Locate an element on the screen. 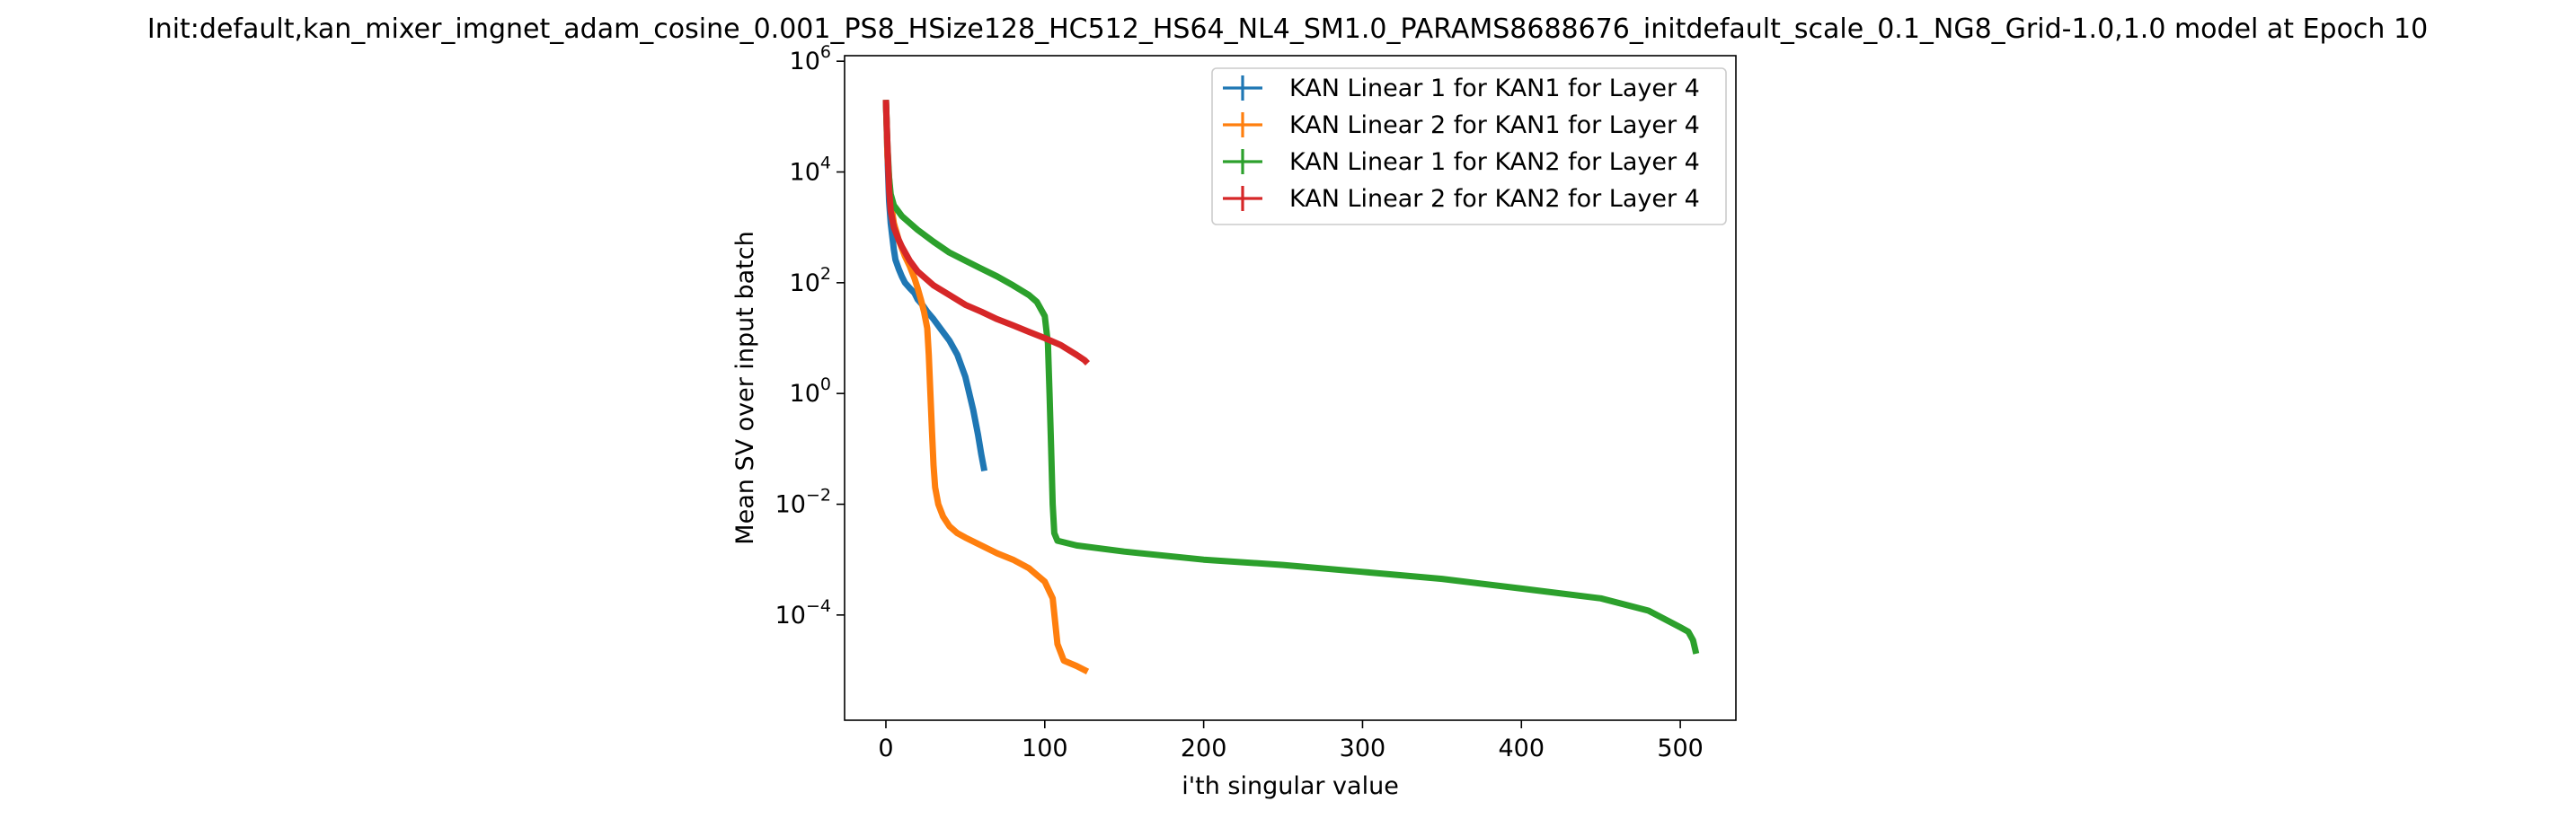  y-tick-label: 10⁻⁴ is located at coordinates (803, 613).